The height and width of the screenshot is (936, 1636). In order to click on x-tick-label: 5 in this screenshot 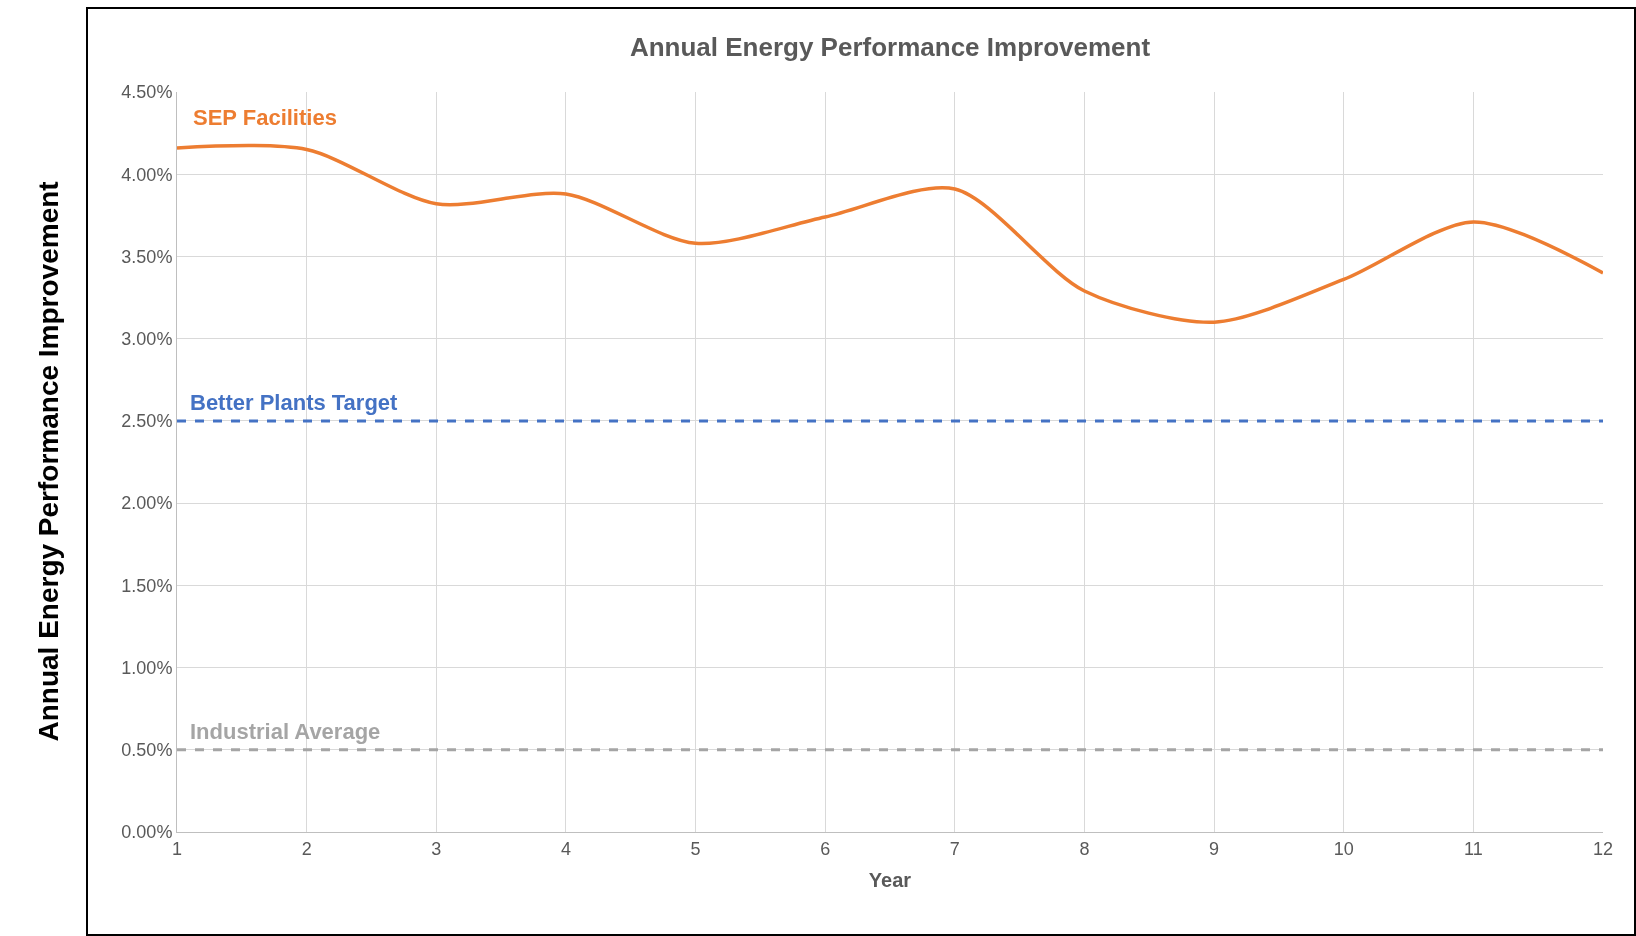, I will do `click(695, 848)`.